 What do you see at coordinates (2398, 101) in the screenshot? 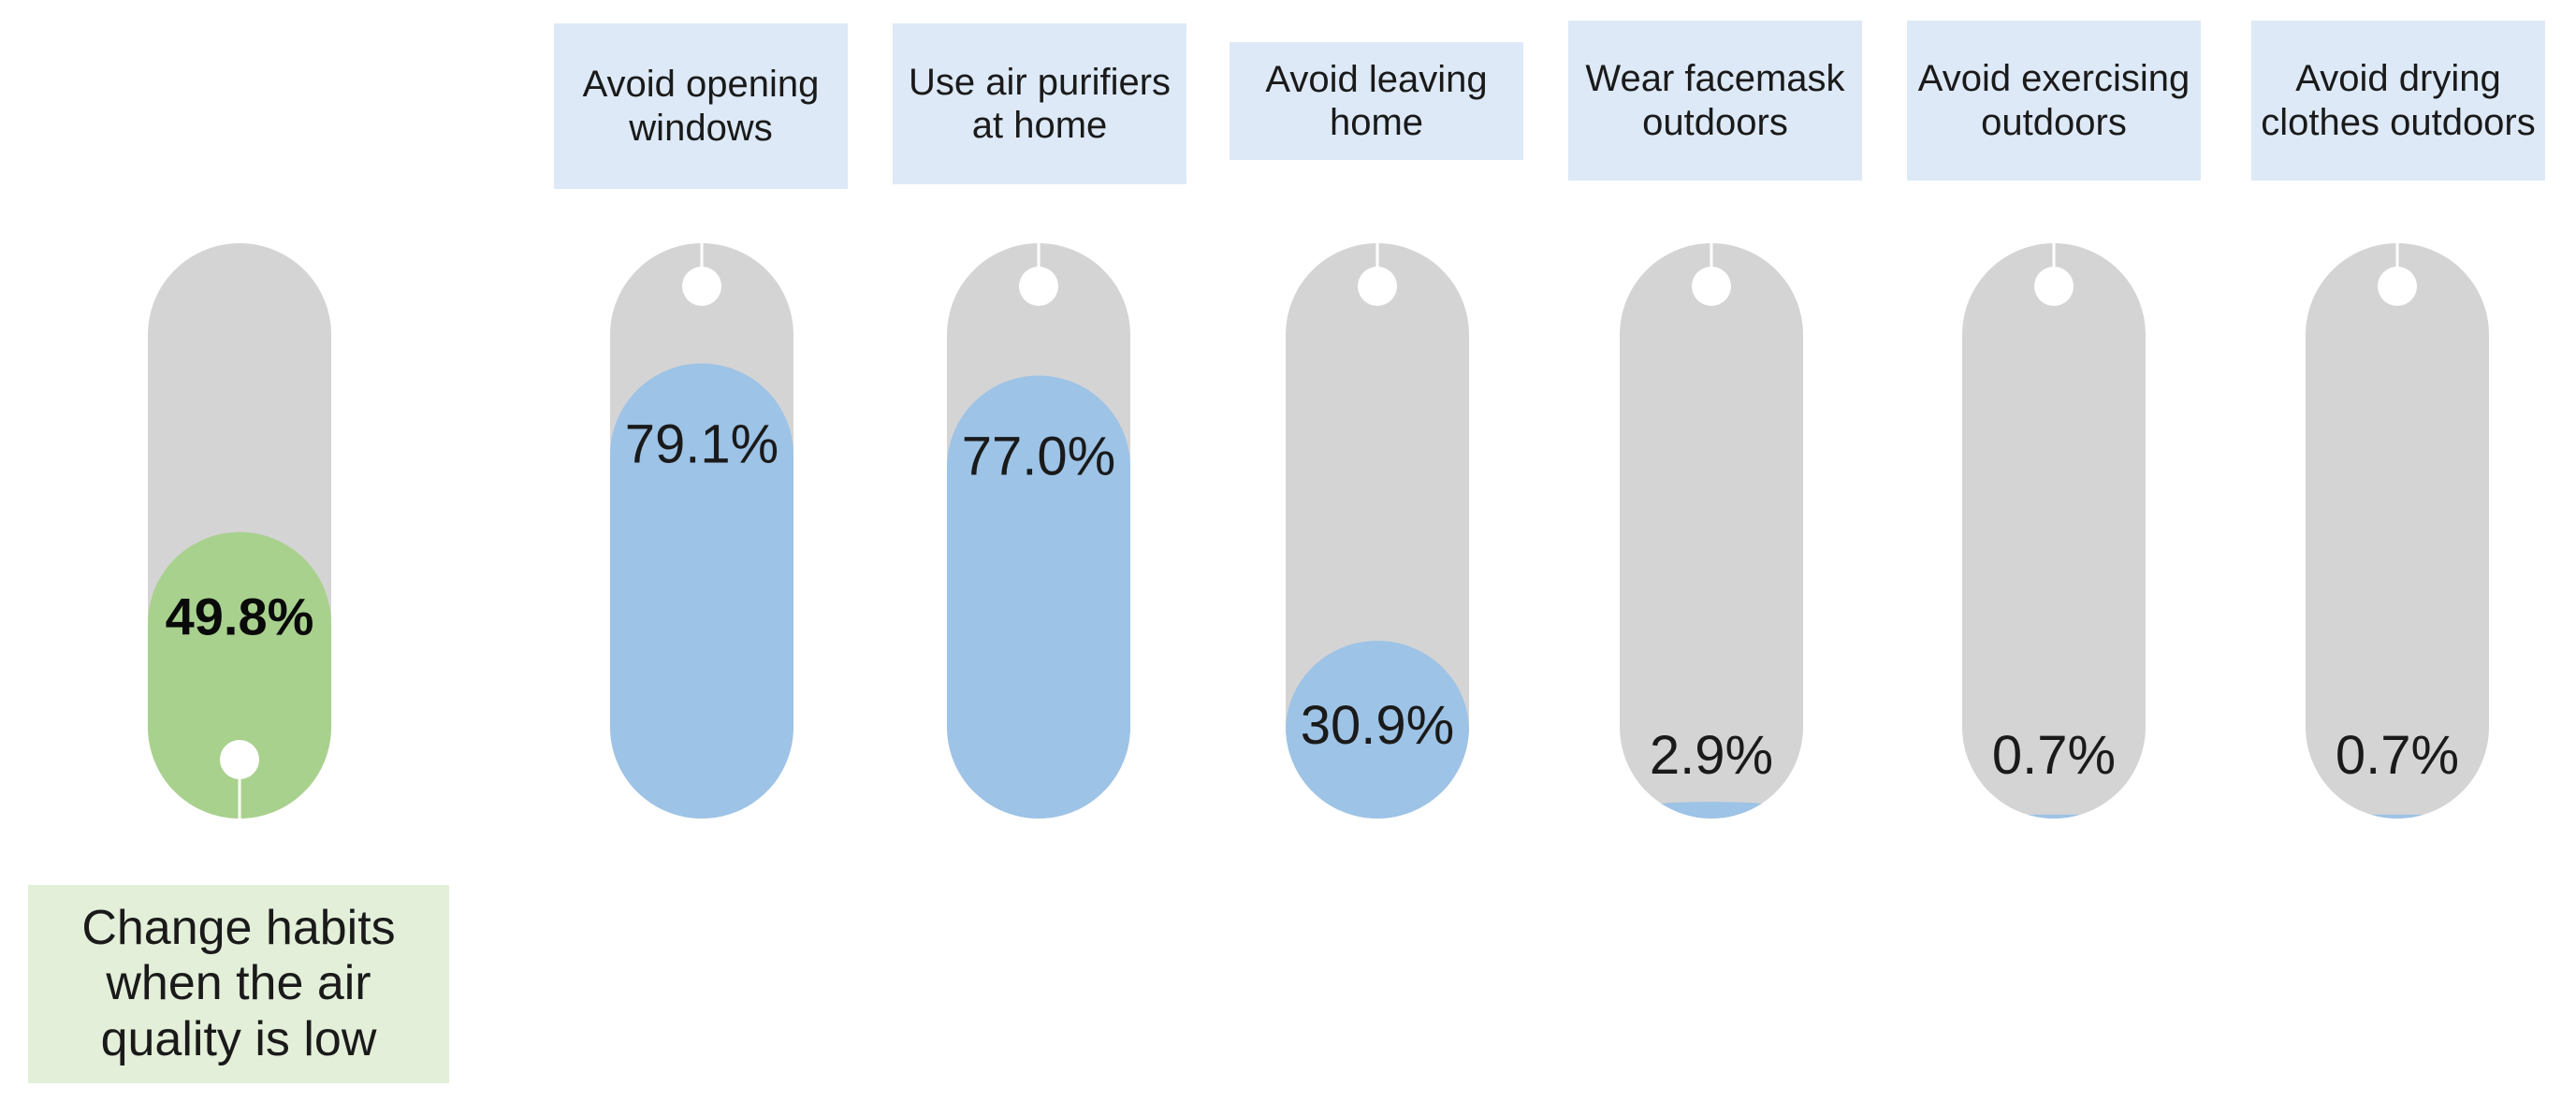
I see `category-label-avoid-drying-clothes: Avoid drying clothes outdoors` at bounding box center [2398, 101].